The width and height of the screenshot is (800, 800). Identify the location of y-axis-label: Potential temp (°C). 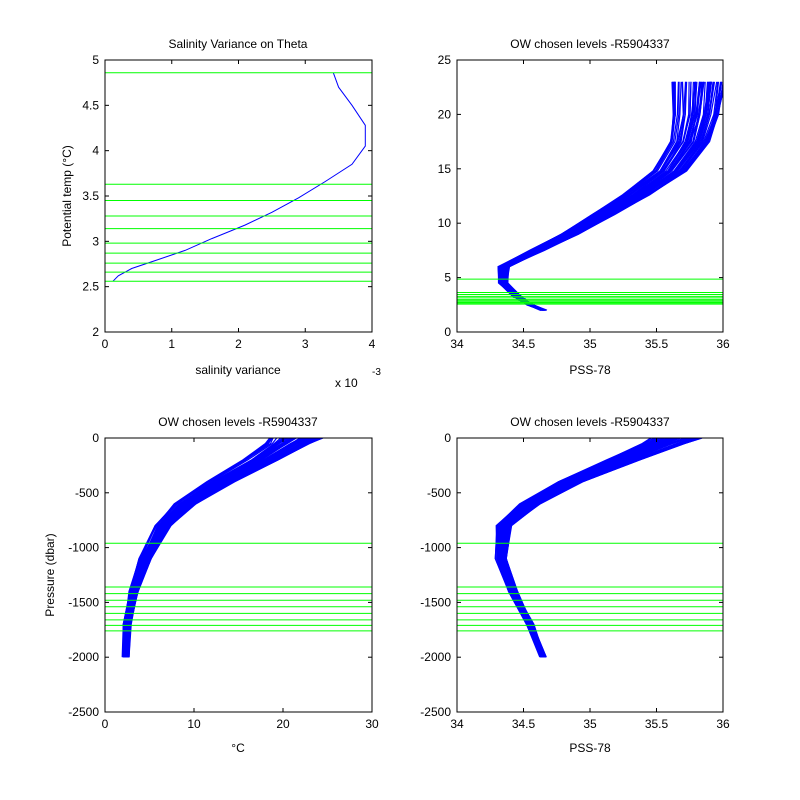
(67, 196).